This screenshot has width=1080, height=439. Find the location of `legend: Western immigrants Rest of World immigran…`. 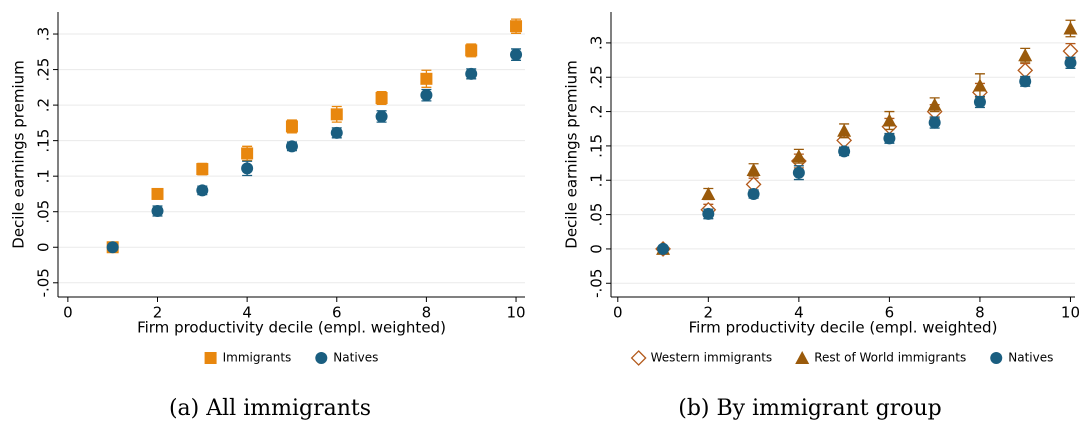

legend: Western immigrants Rest of World immigran… is located at coordinates (841, 358).